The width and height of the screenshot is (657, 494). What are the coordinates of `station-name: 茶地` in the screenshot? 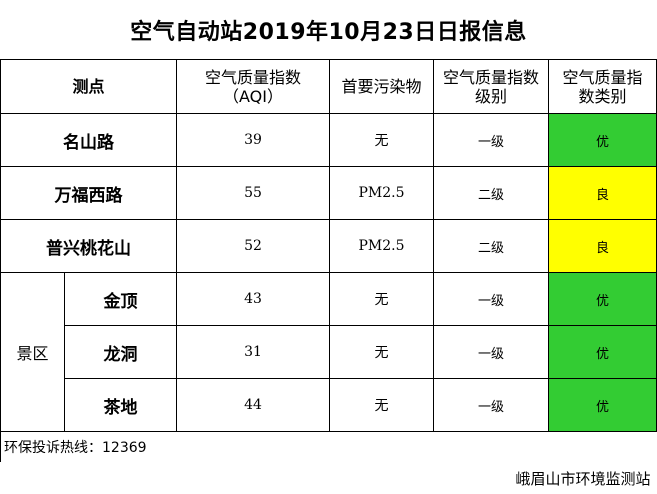 It's located at (120, 405).